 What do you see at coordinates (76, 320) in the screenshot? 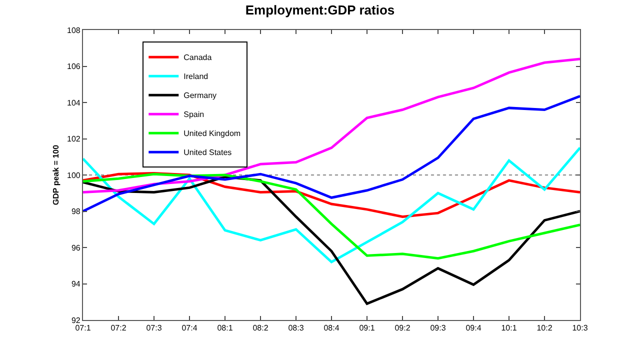
I see `y-tick-label: 92` at bounding box center [76, 320].